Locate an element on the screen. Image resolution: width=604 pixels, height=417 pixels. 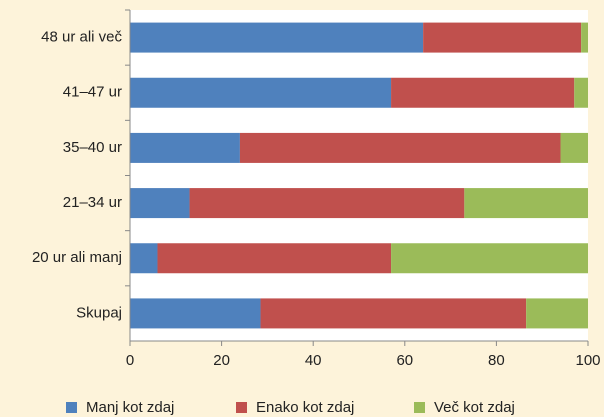
x-tick-label: 40 is located at coordinates (313, 360).